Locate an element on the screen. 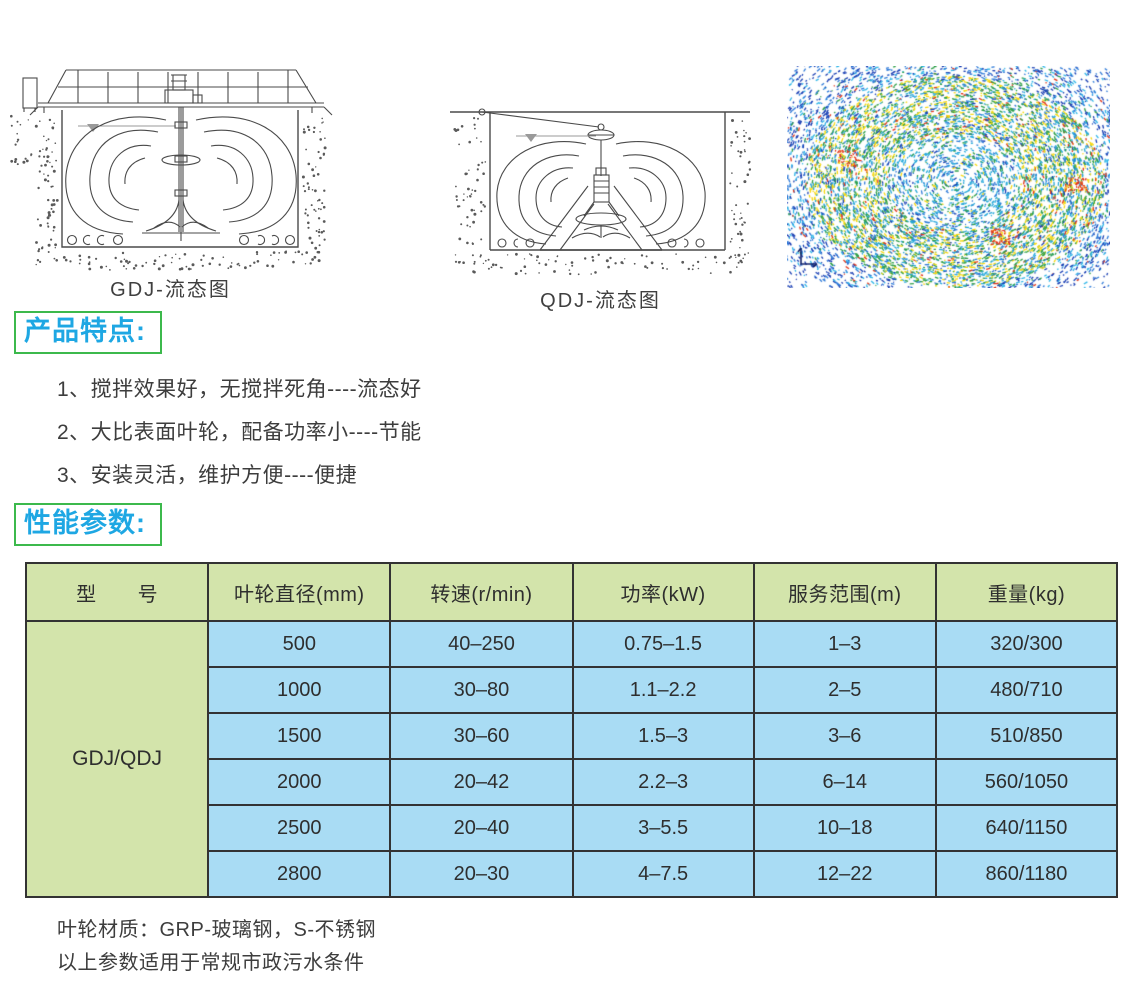  cell-diameter: 500 is located at coordinates (299, 644).